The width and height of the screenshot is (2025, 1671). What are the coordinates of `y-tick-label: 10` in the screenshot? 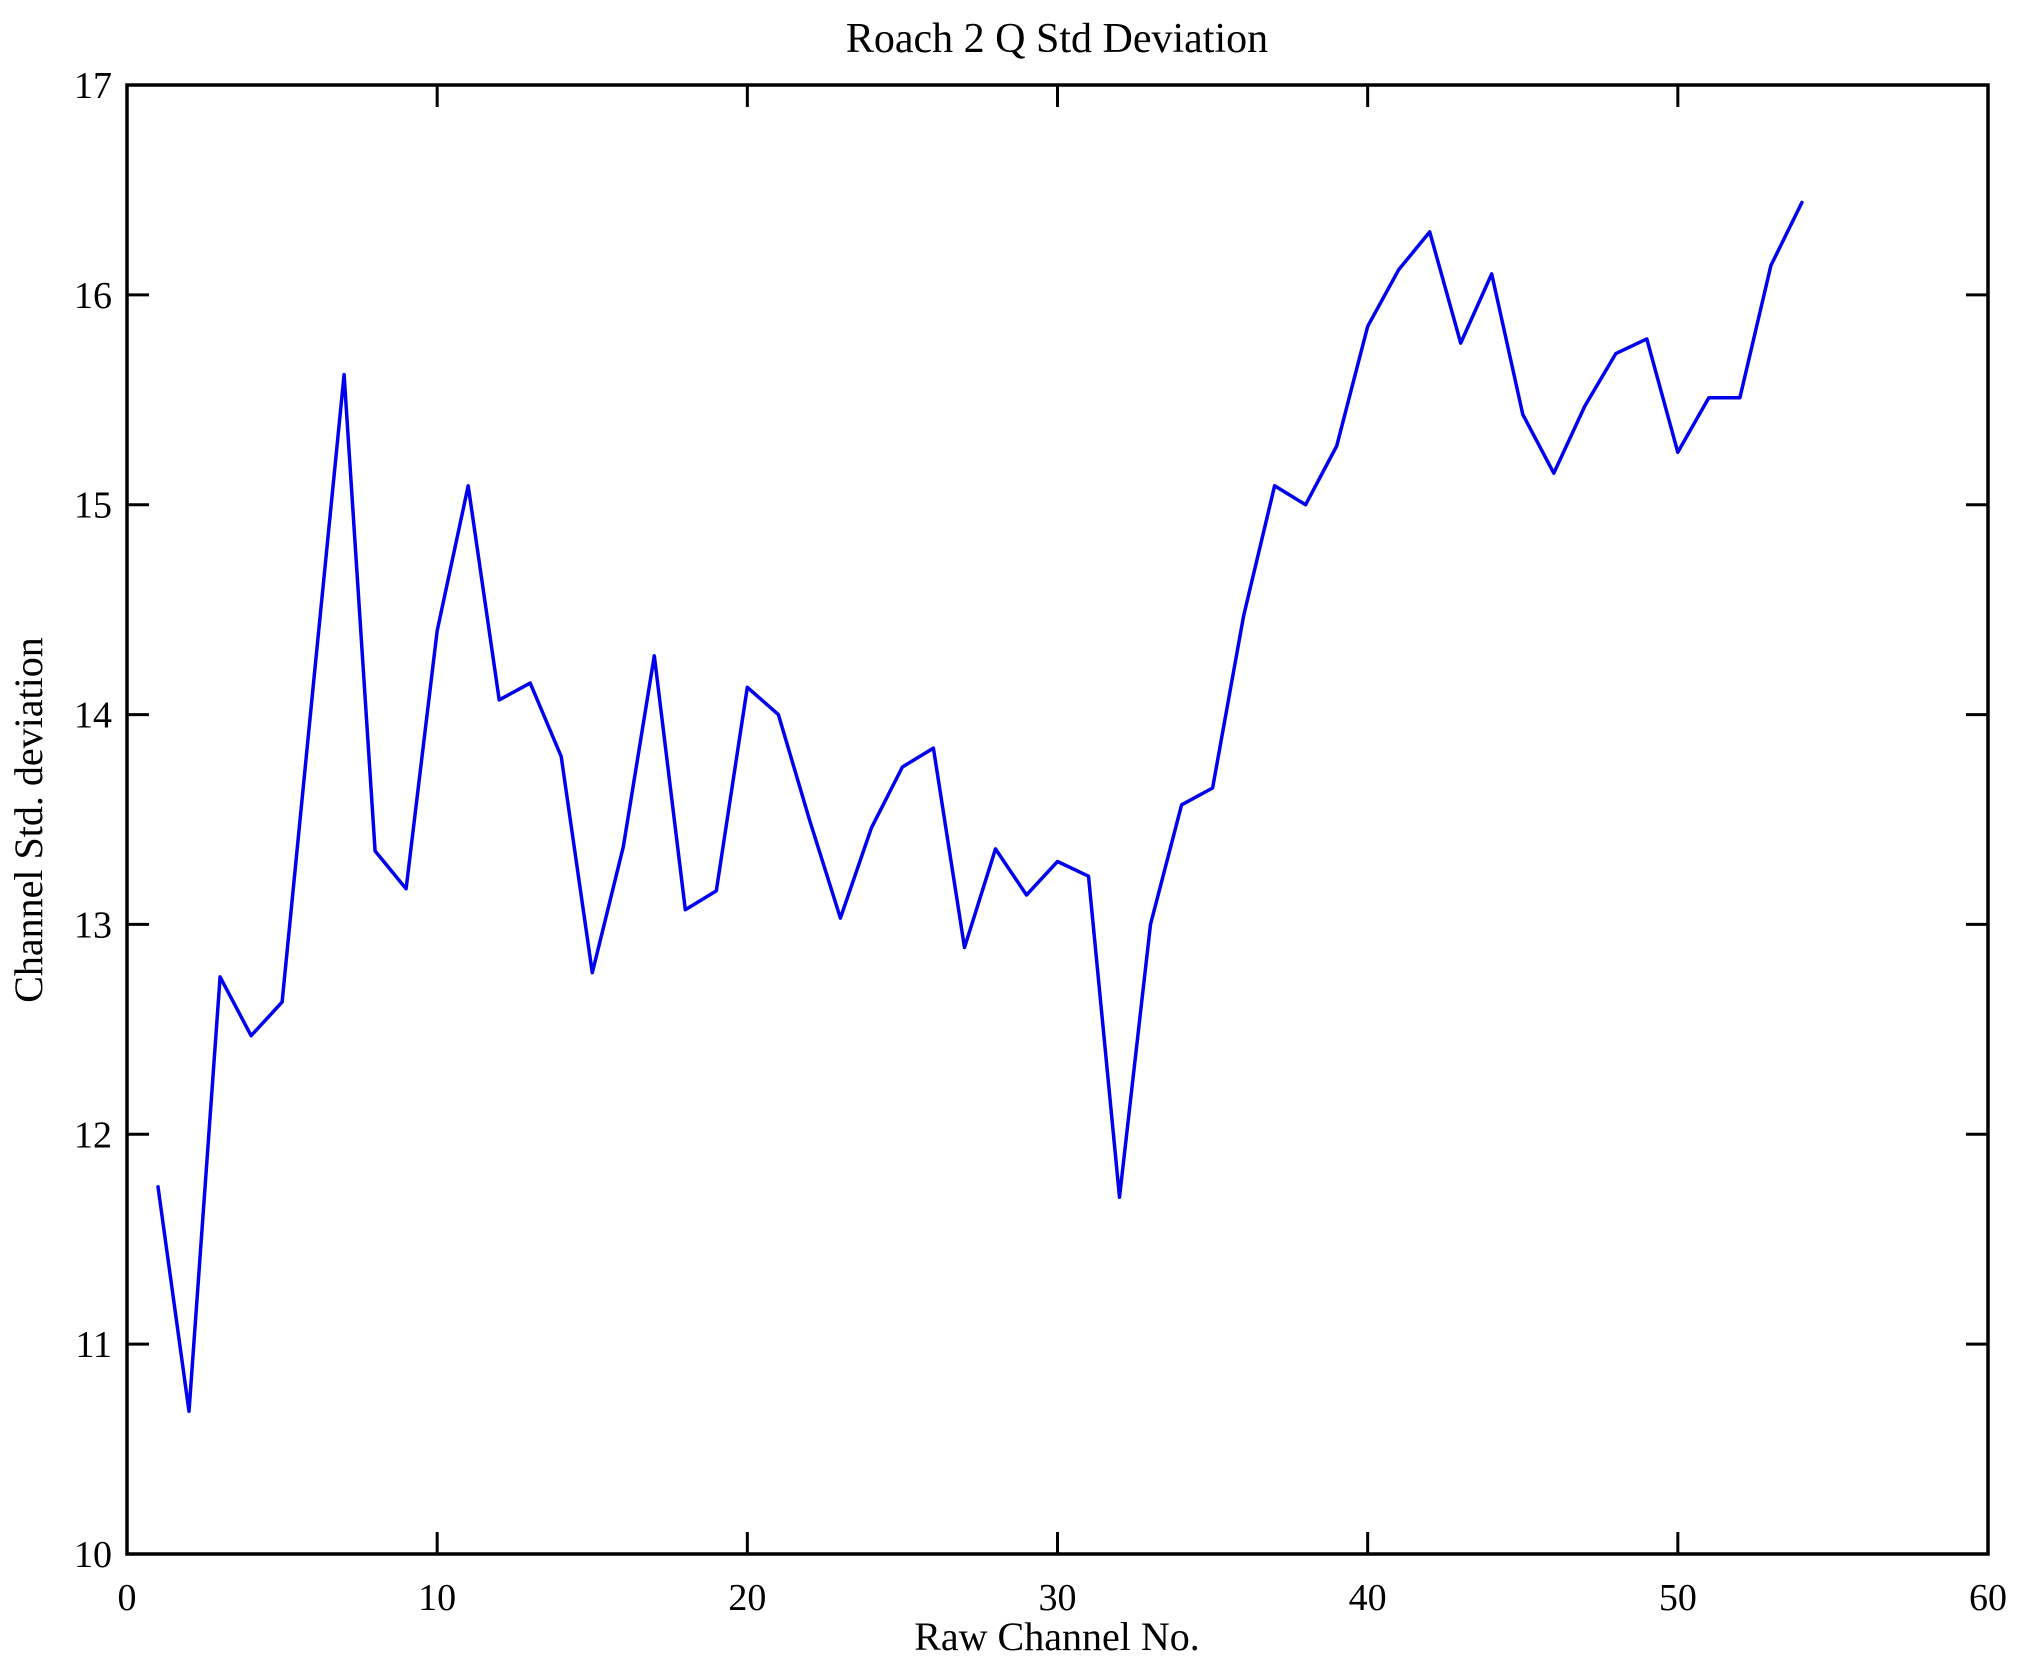 It's located at (93, 1555).